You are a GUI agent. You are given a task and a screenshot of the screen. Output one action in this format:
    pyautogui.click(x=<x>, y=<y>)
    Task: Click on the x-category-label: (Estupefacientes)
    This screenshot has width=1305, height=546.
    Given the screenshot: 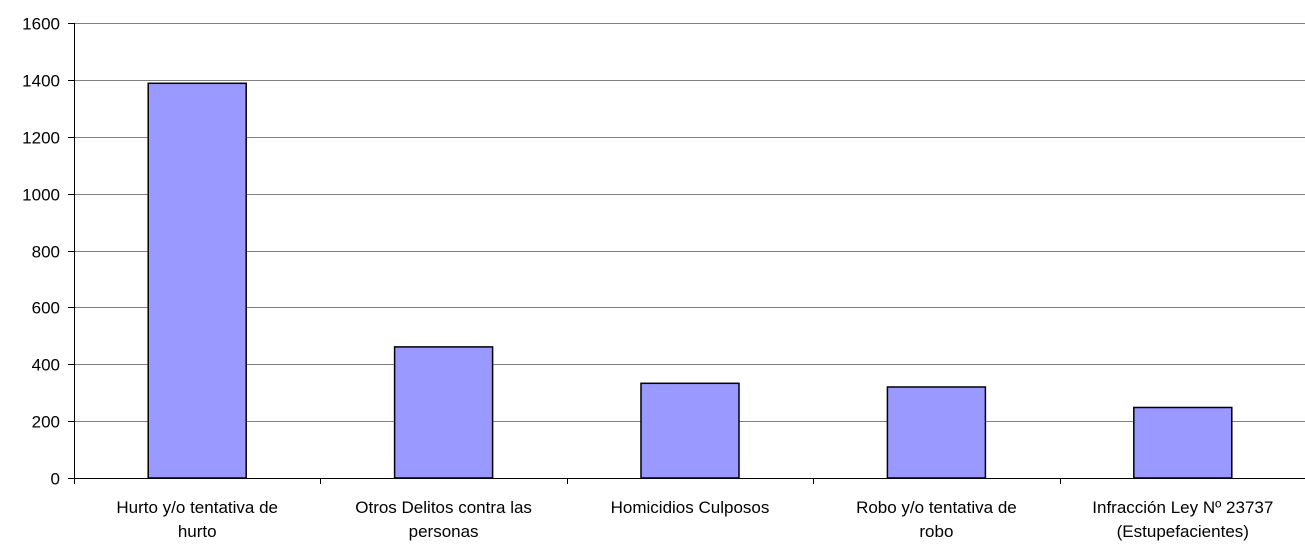 What is the action you would take?
    pyautogui.click(x=1183, y=531)
    